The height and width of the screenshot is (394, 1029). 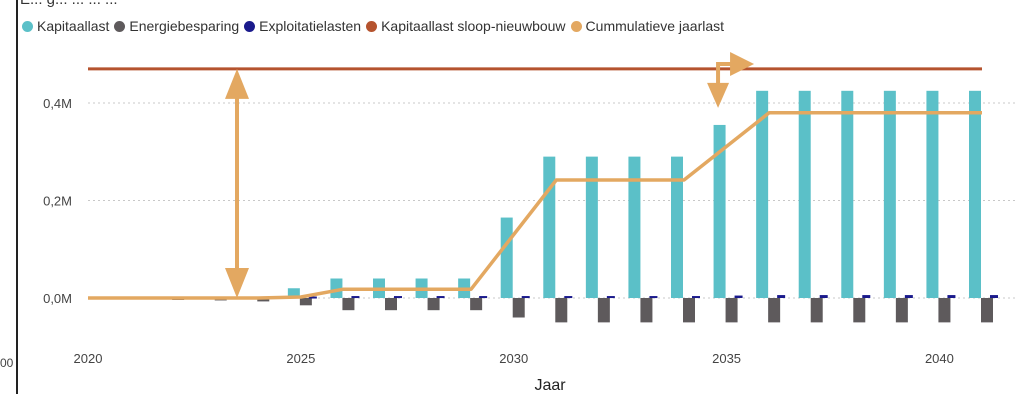 I want to click on legend-item-sloop-nieuwbouw: Kapitaallast sloop-nieuwbouw, so click(x=466, y=26).